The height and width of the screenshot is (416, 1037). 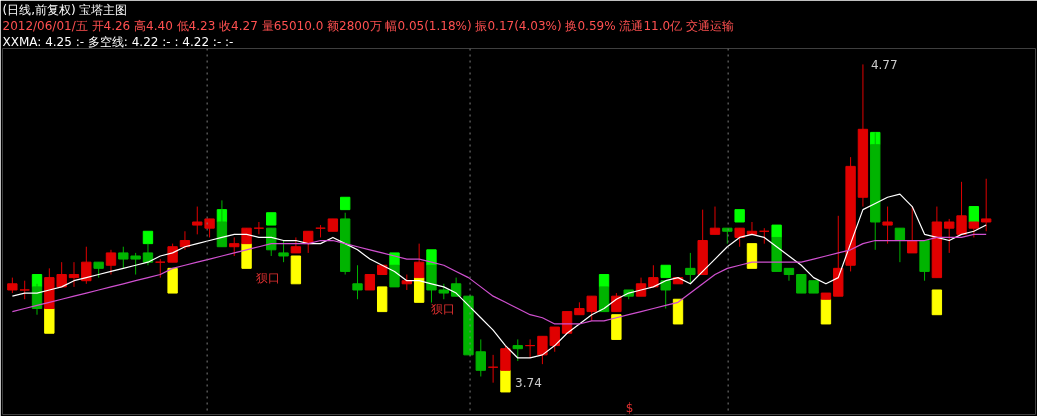 I want to click on annotation: 4.77, so click(x=884, y=64).